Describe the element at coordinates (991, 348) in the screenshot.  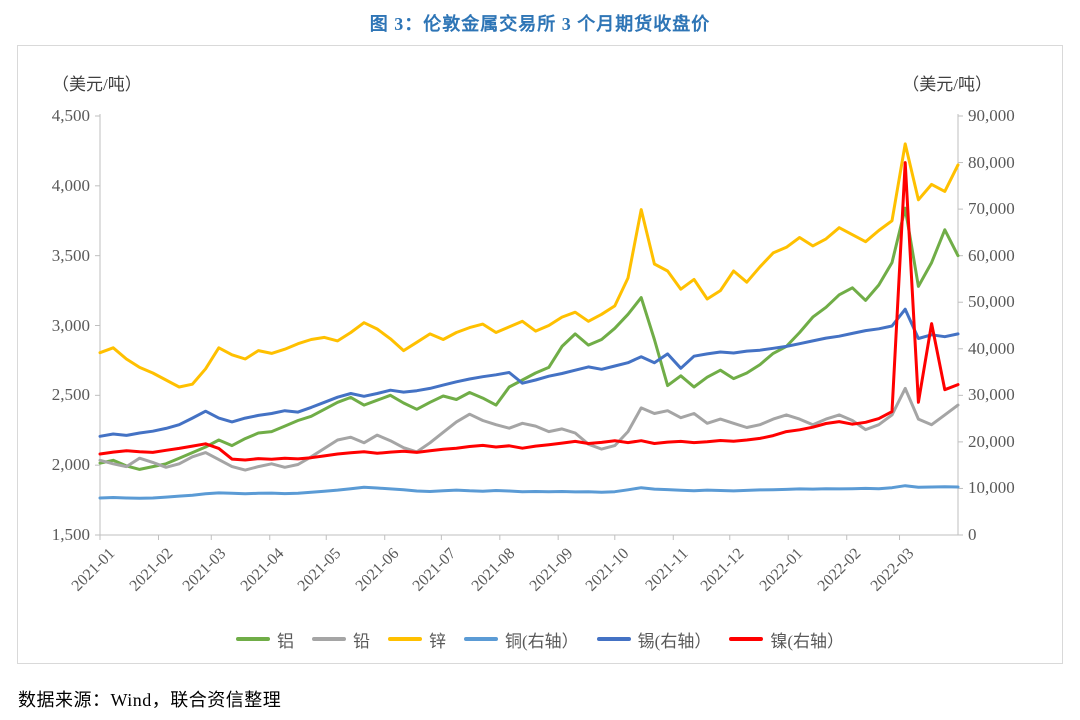
I see `right-axis-label: 40,000` at that location.